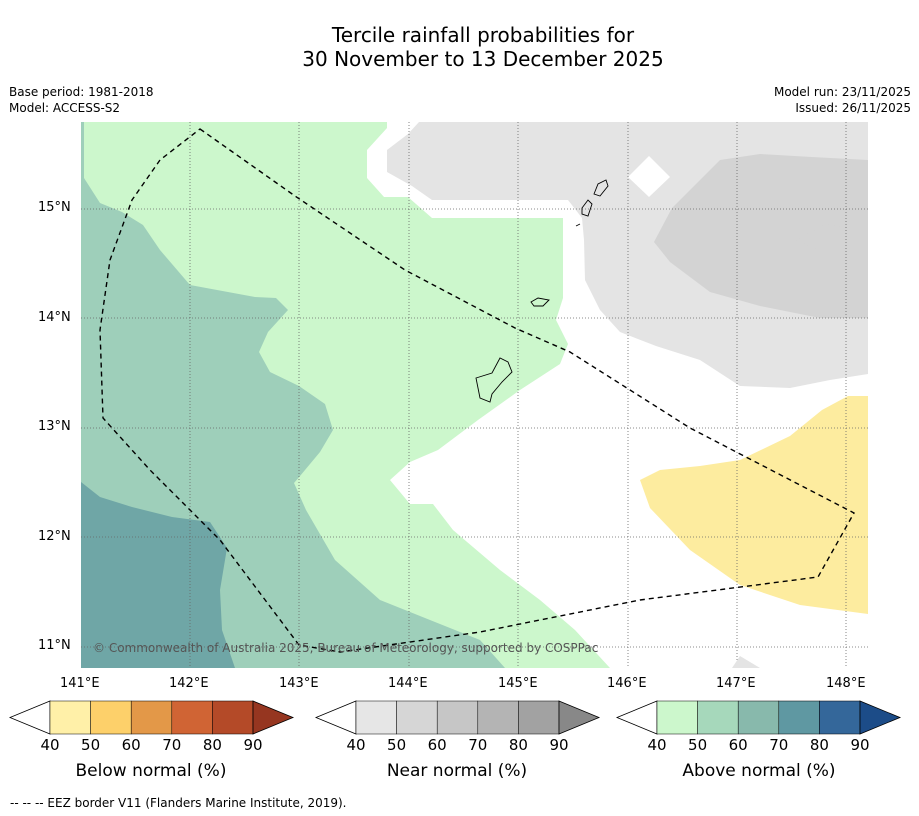  I want to click on colorbar-near-tick: 90, so click(559, 745).